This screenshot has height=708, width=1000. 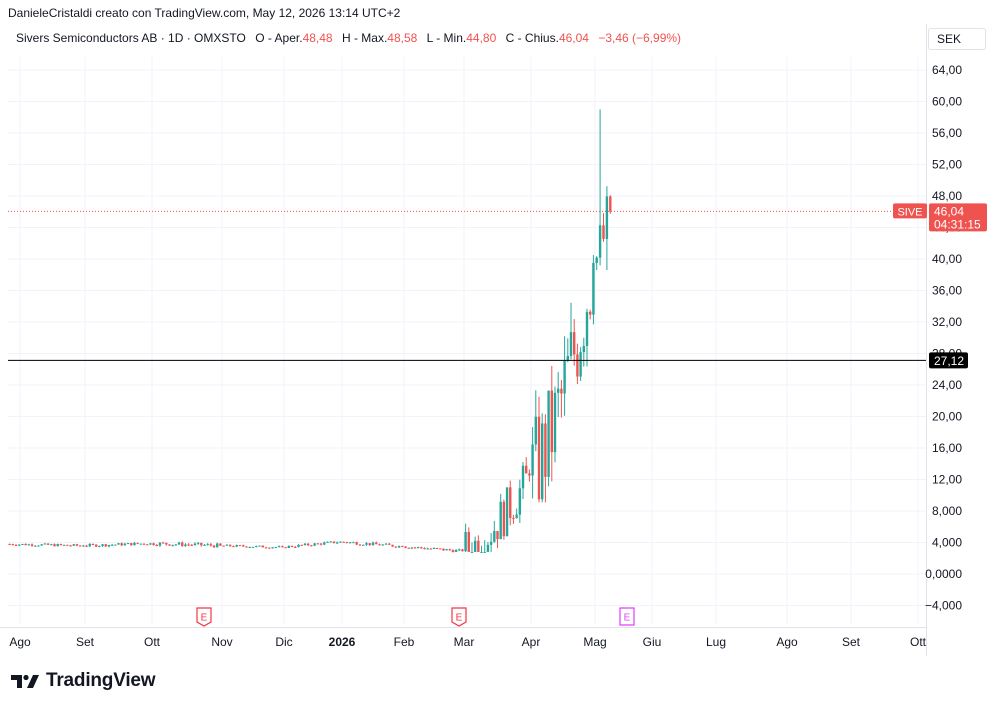 What do you see at coordinates (459, 617) in the screenshot?
I see `earnings-marker-shape` at bounding box center [459, 617].